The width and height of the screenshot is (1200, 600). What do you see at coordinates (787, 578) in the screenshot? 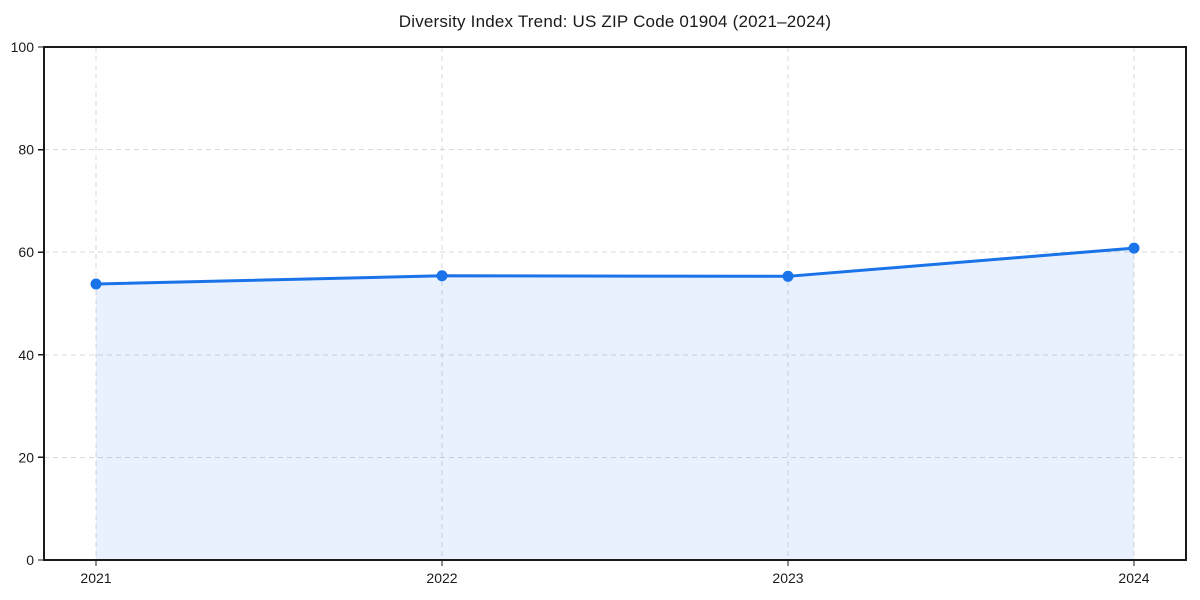
I see `x-tick-label: 2023` at bounding box center [787, 578].